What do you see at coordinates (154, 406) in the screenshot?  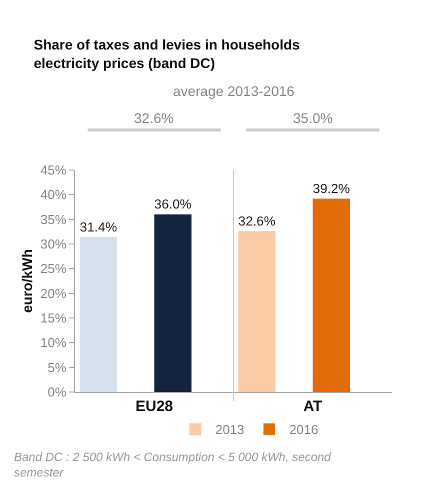 I see `x-tick-label: EU28` at bounding box center [154, 406].